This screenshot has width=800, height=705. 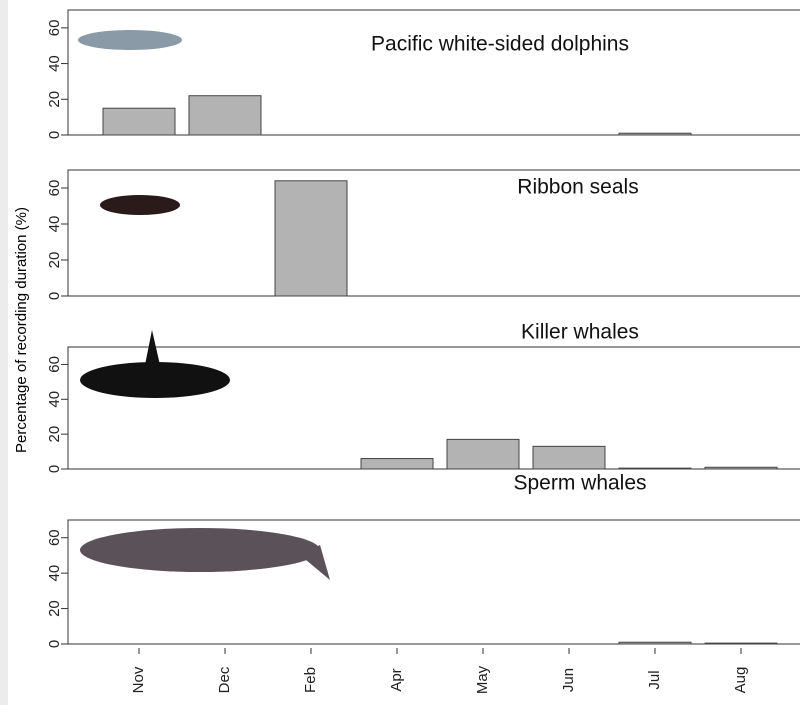 I want to click on seal-illustration, so click(x=140, y=205).